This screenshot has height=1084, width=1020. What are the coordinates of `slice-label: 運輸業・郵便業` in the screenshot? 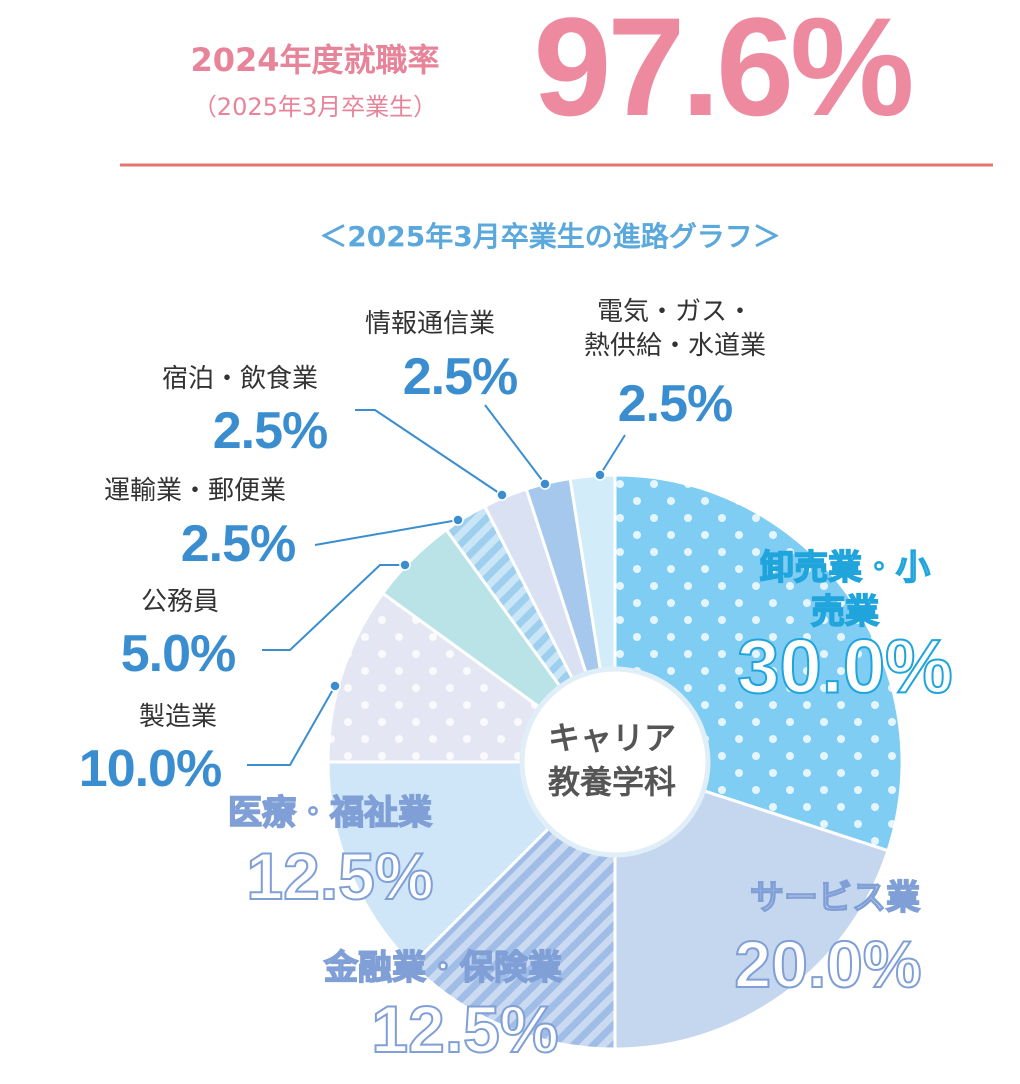 It's located at (195, 491).